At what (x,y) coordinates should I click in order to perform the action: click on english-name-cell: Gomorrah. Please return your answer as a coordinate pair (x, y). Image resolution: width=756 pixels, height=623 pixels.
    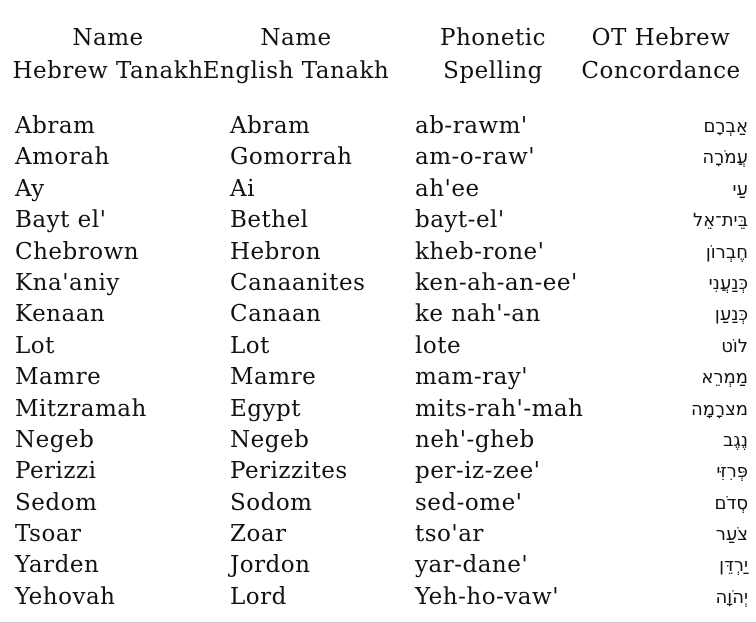
    Looking at the image, I should click on (291, 157).